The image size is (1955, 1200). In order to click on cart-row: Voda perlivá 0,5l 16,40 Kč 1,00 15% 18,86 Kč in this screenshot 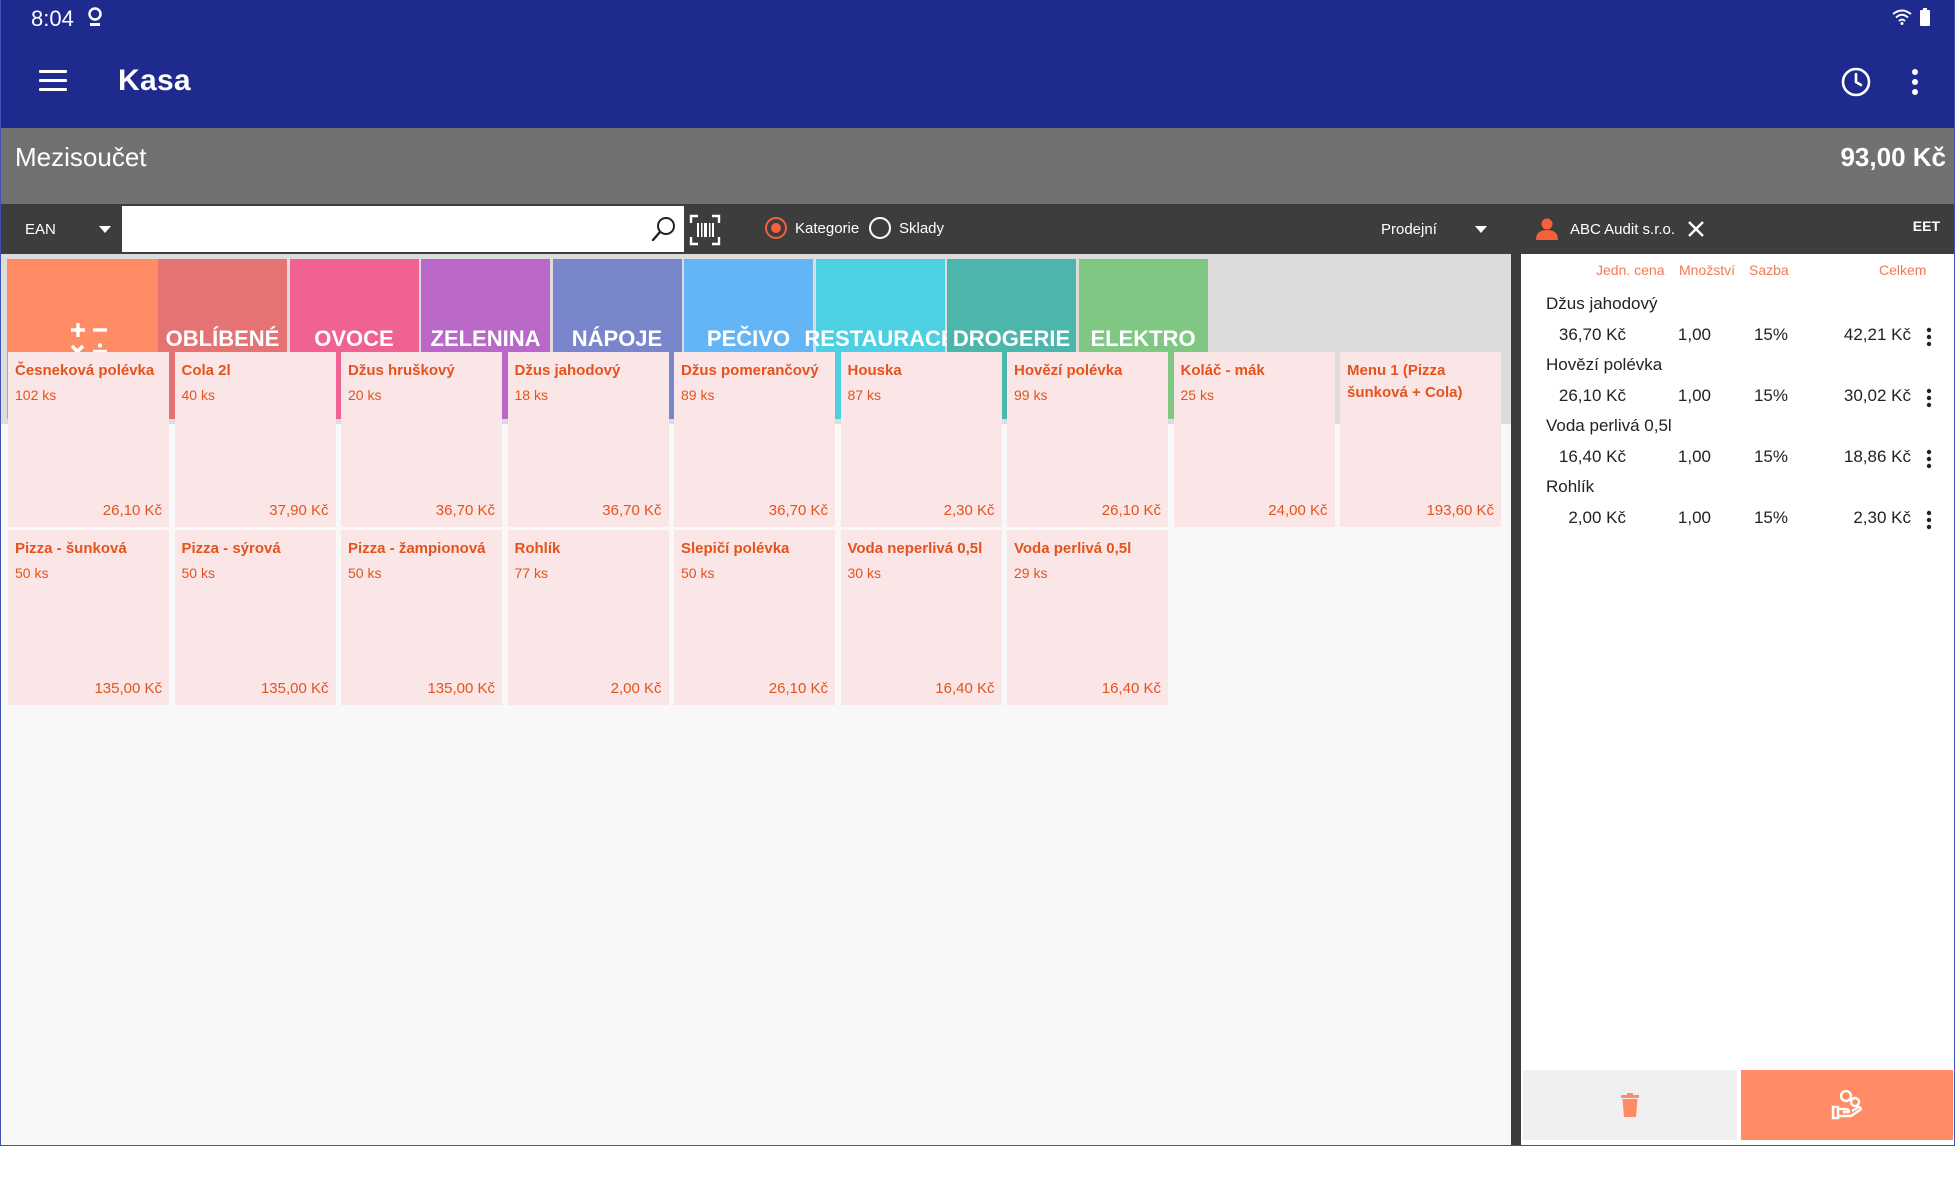, I will do `click(1737, 445)`.